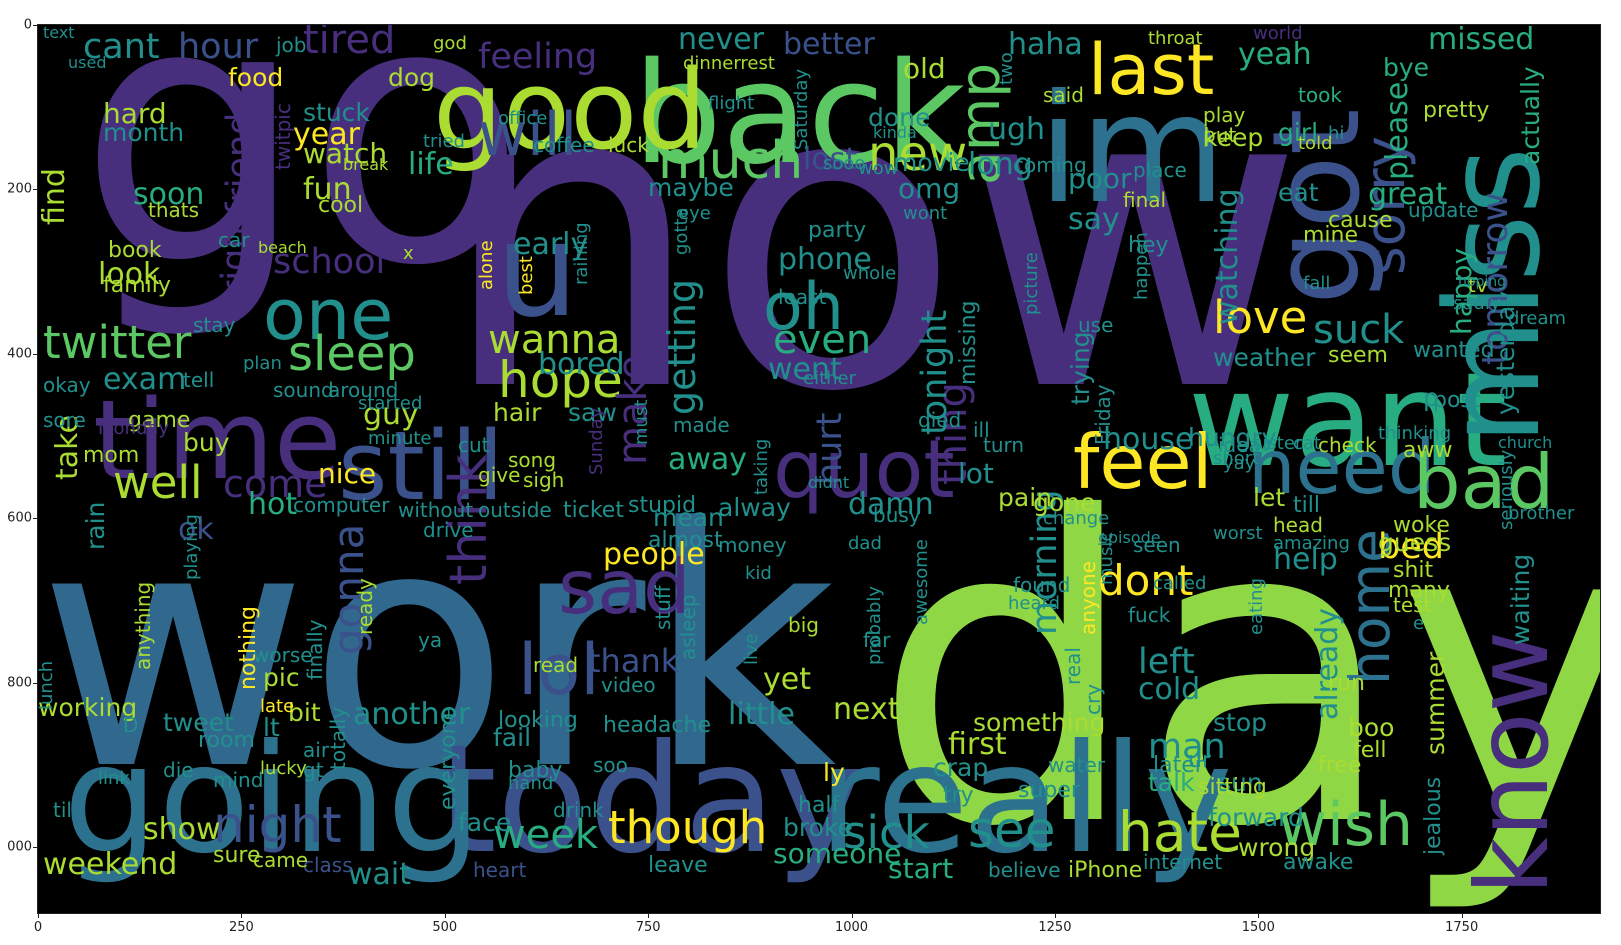 The height and width of the screenshot is (945, 1621). Describe the element at coordinates (365, 606) in the screenshot. I see `wordcloud-word-ready: ready` at that location.